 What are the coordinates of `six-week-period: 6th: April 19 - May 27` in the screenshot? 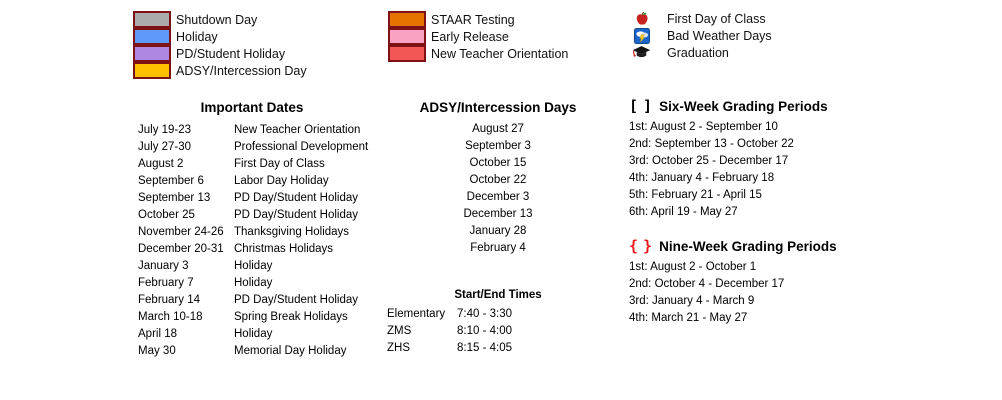 It's located at (683, 212).